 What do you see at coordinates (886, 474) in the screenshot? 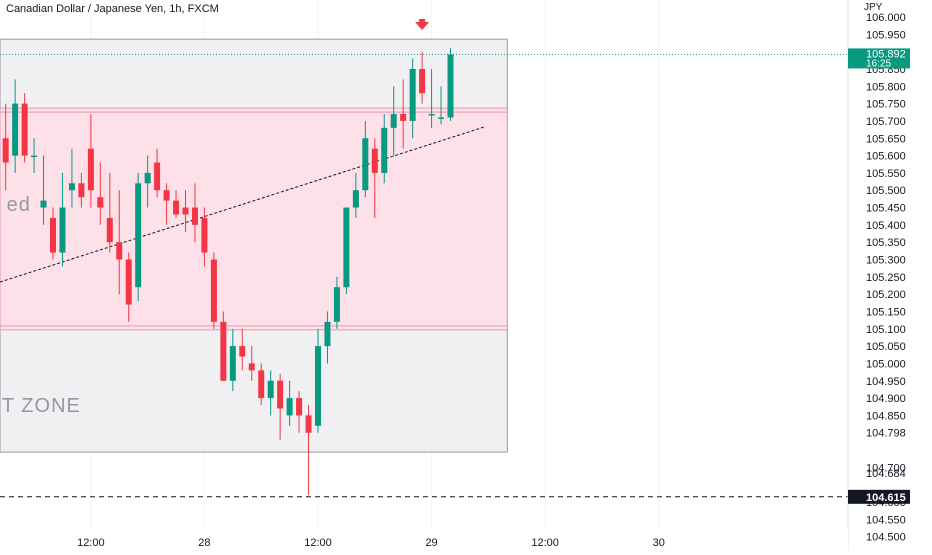
I see `y-tick-label: 104.684` at bounding box center [886, 474].